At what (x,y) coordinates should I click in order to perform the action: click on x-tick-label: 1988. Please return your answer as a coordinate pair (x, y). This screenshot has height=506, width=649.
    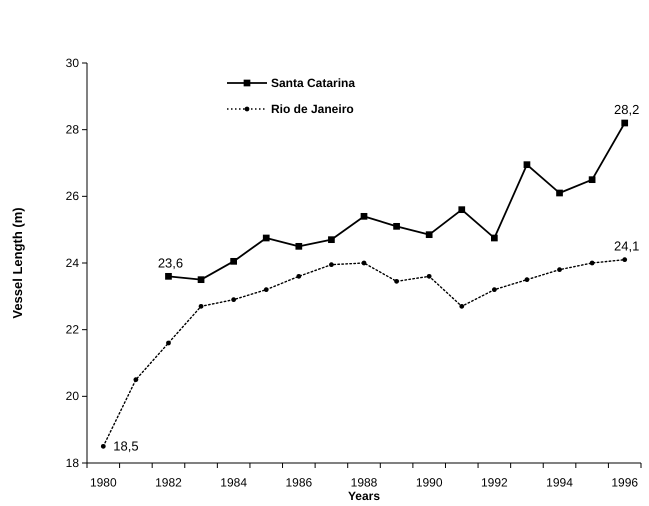
    Looking at the image, I should click on (364, 483).